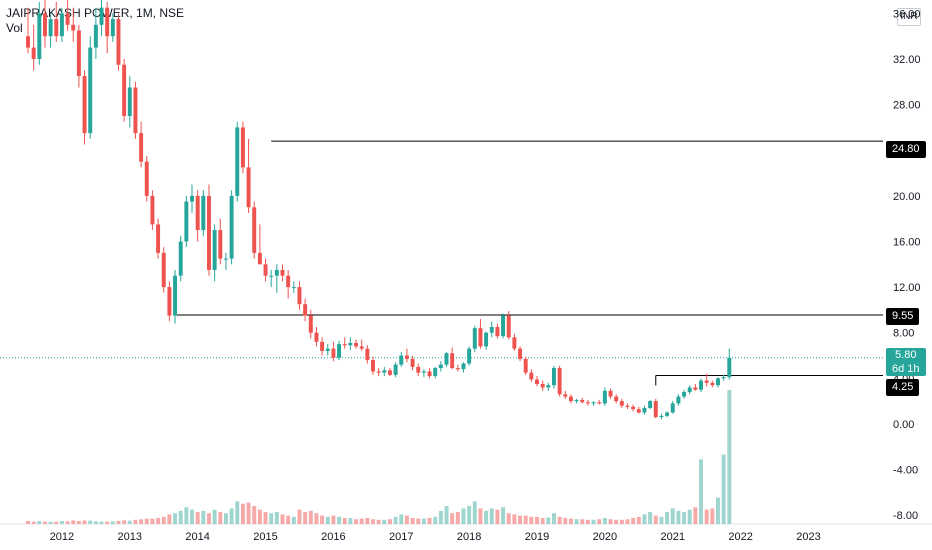 This screenshot has width=932, height=550. I want to click on current-price-tag: 5.80 6d 1h, so click(906, 362).